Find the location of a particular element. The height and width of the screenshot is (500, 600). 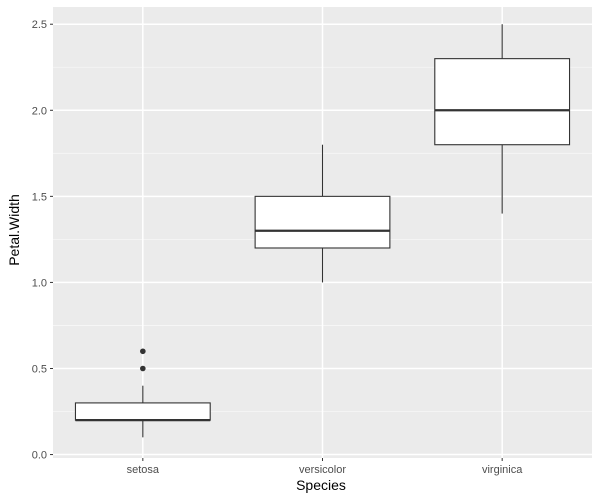

y-tick-label: 2.5 is located at coordinates (39, 25).